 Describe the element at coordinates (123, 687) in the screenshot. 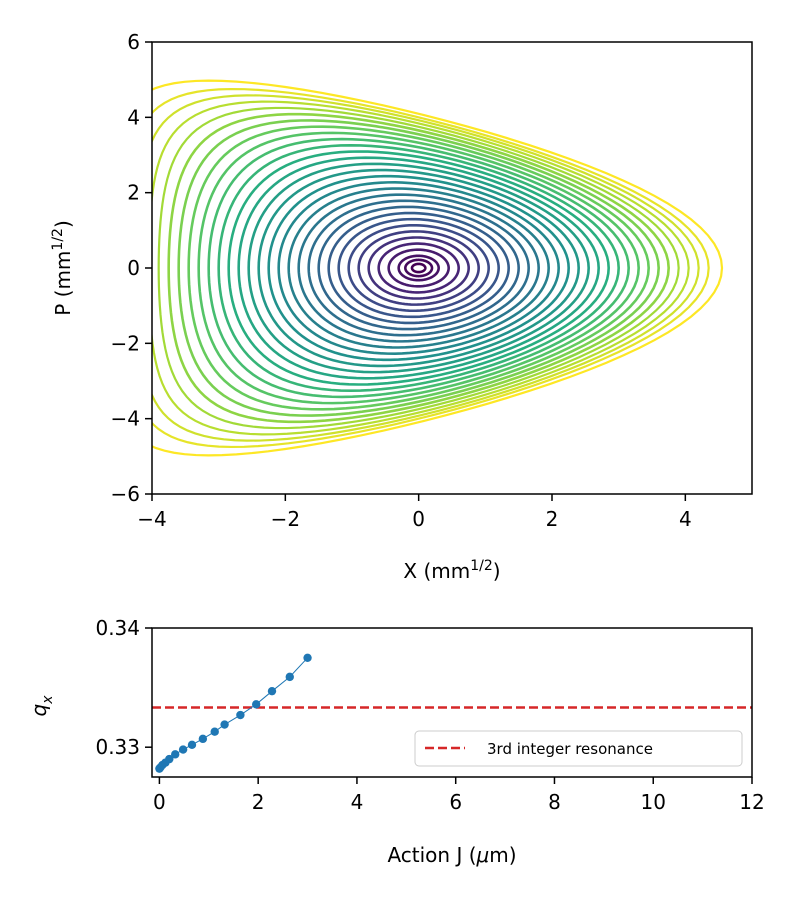

I see `tune-y-ticks: 0.33 0.34` at that location.